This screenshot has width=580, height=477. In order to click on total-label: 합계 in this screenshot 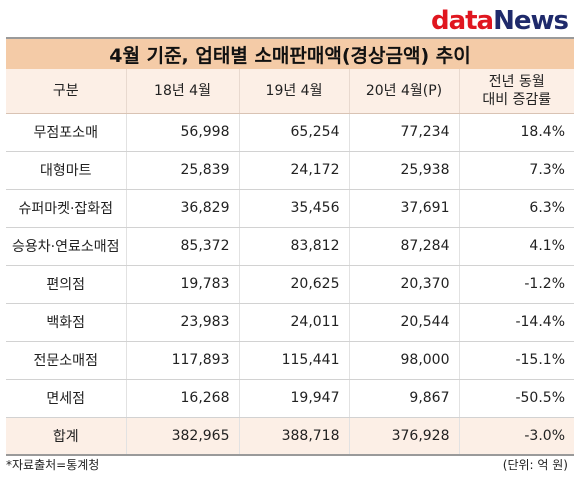, I will do `click(66, 436)`.